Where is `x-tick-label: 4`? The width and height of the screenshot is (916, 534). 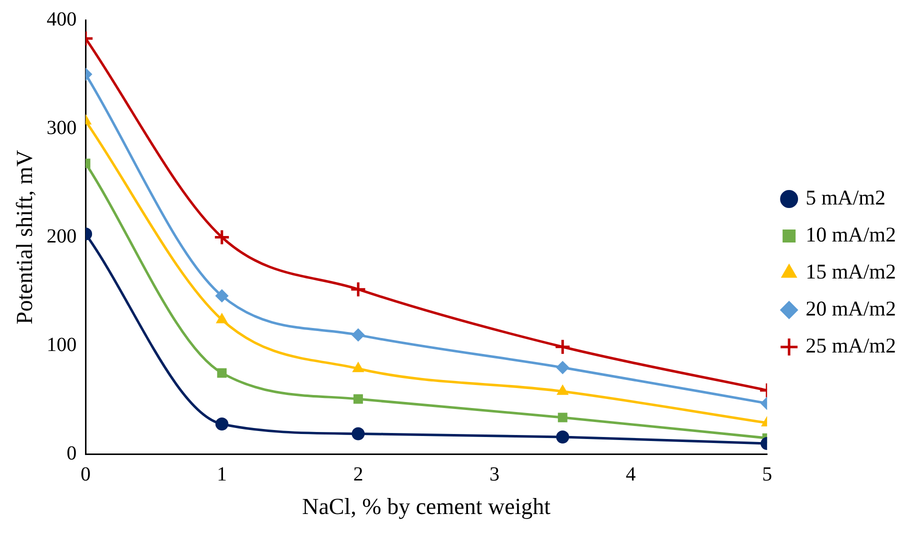 x-tick-label: 4 is located at coordinates (631, 475).